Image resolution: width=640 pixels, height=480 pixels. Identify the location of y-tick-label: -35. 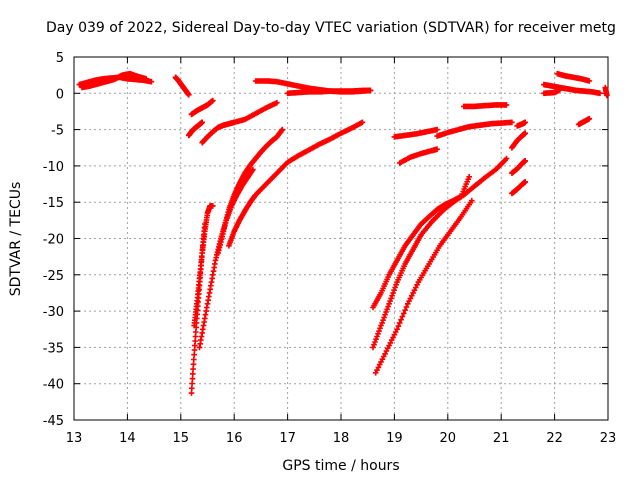
(53, 348).